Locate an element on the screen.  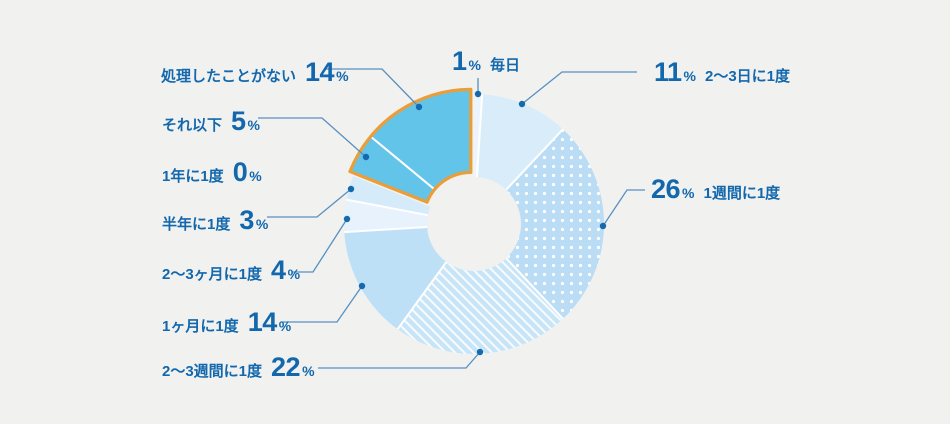
label-once-2-3-weeks: 2〜3週間に1度 22% is located at coordinates (238, 369).